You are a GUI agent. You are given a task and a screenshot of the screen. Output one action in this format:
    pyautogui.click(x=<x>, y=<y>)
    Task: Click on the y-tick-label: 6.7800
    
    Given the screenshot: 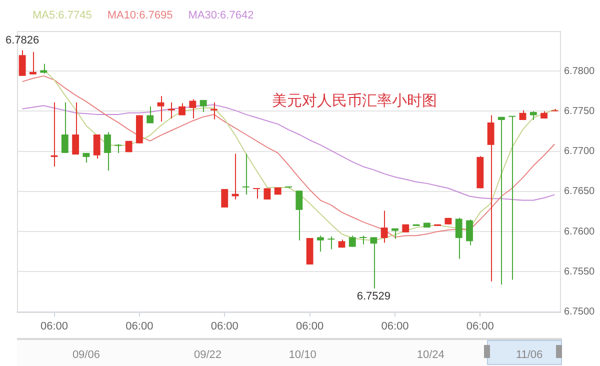 What is the action you would take?
    pyautogui.click(x=580, y=71)
    